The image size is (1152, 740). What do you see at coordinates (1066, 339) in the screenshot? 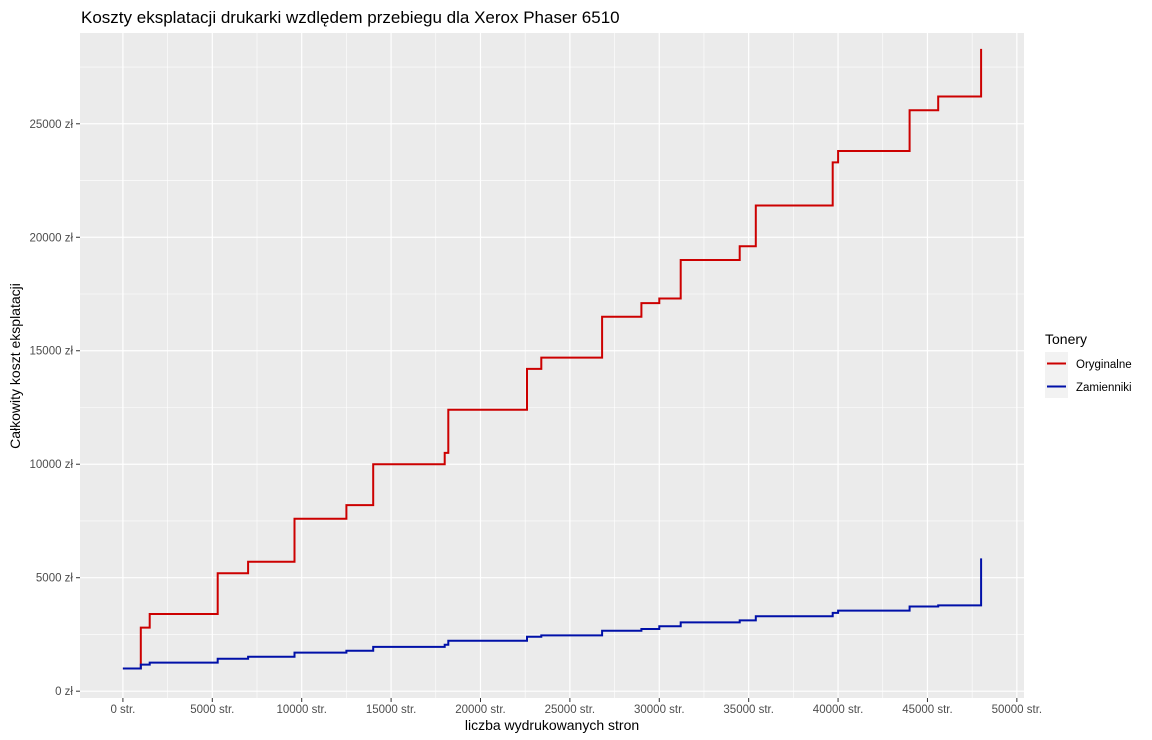
I see `legend-title: Tonery` at bounding box center [1066, 339].